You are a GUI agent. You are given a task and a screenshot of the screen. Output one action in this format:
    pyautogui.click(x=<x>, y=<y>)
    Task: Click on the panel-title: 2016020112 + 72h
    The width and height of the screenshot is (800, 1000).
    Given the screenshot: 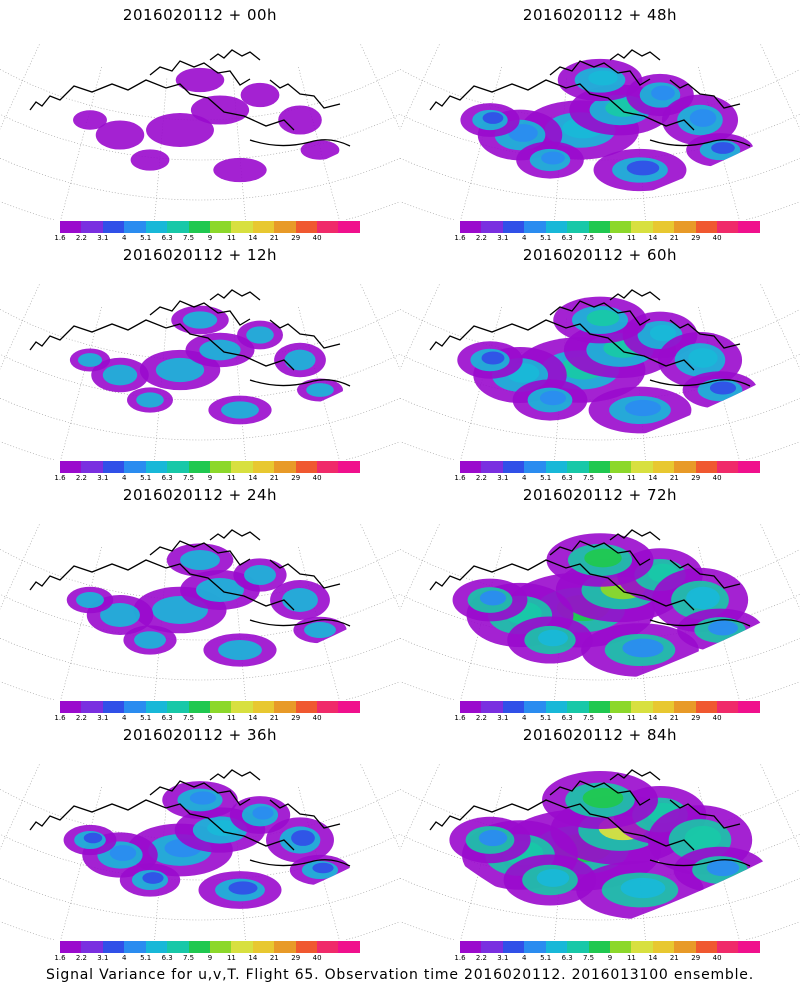 What is the action you would take?
    pyautogui.click(x=600, y=495)
    